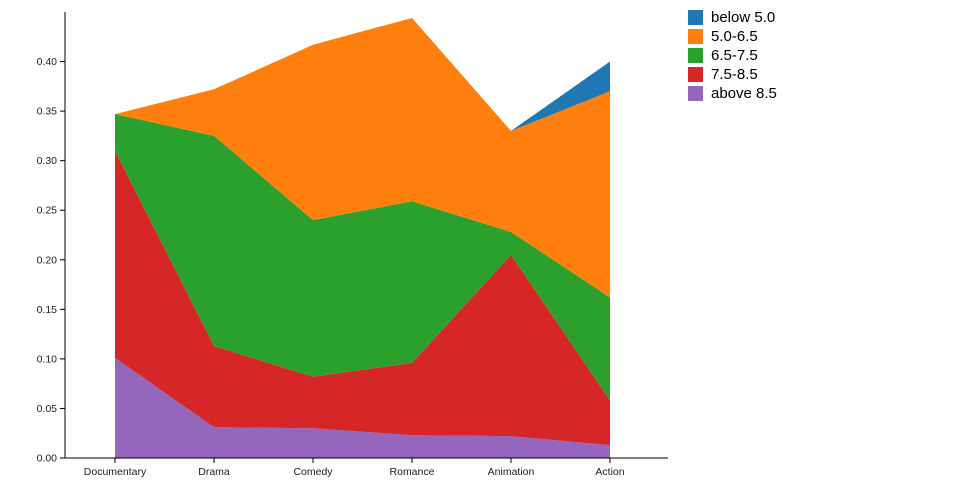  I want to click on legend-label-6-5-7-5: 6.5-7.5, so click(734, 55).